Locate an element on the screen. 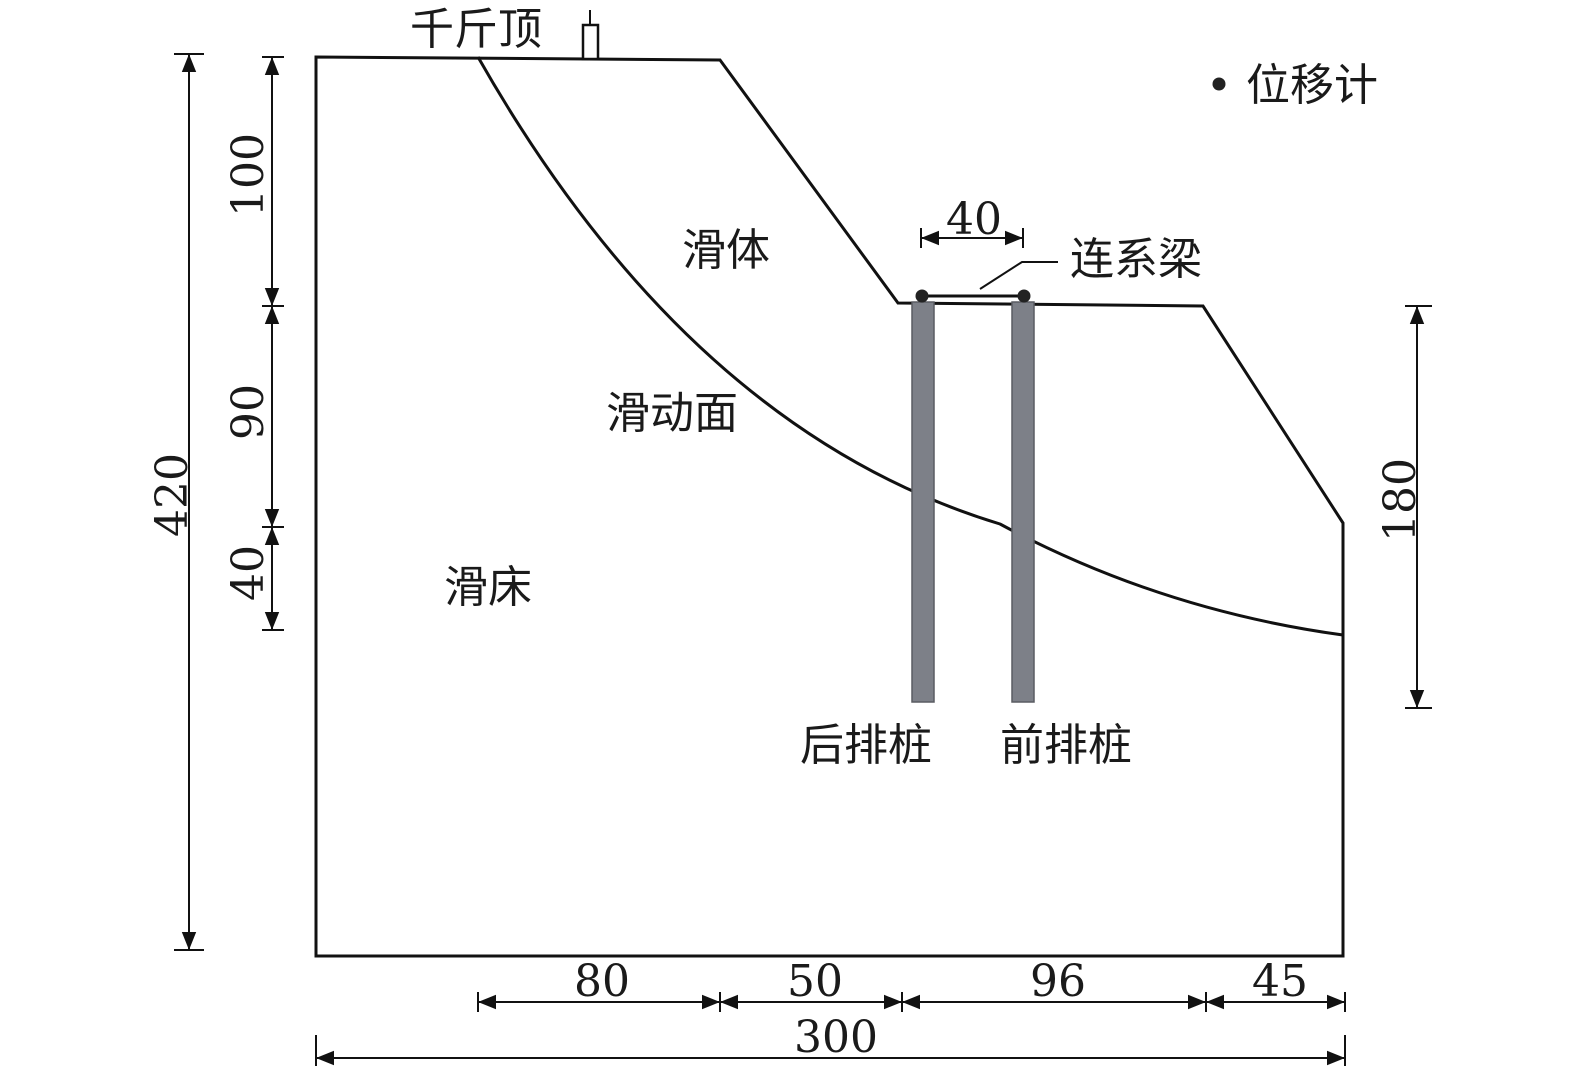  dim-middle-height-label: 90 is located at coordinates (248, 412).